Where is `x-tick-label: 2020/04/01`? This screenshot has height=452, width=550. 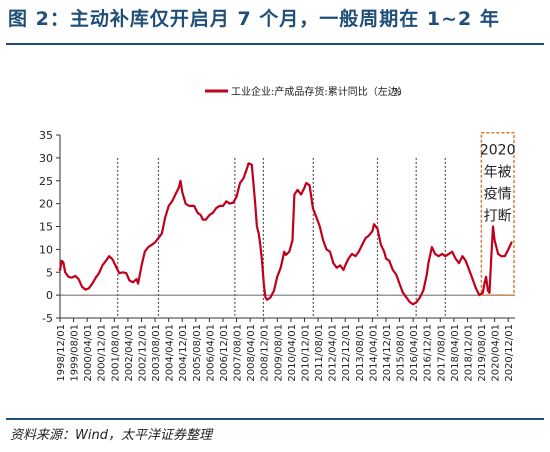
x-tick-label: 2020/04/01 is located at coordinates (496, 353).